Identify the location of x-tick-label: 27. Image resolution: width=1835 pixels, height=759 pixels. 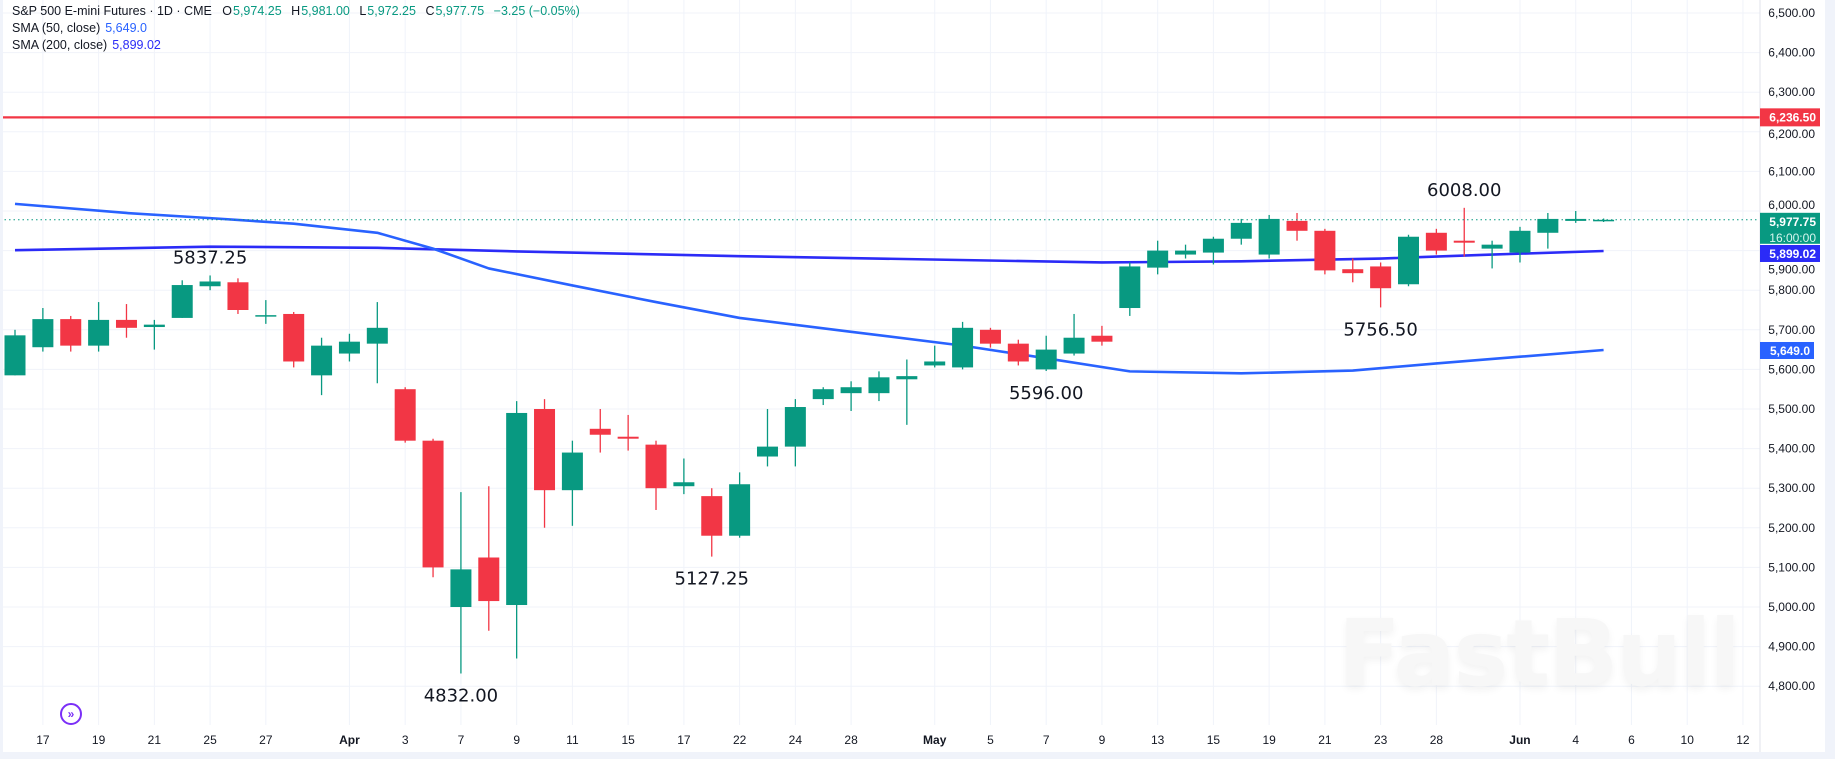
(266, 740).